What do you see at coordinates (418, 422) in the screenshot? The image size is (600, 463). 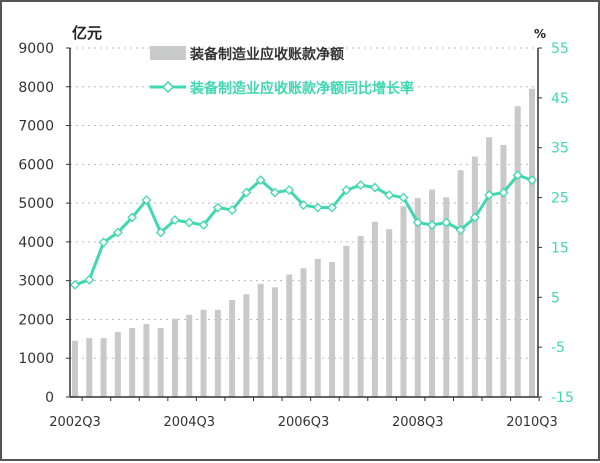 I see `x-tick-label: 2008Q3` at bounding box center [418, 422].